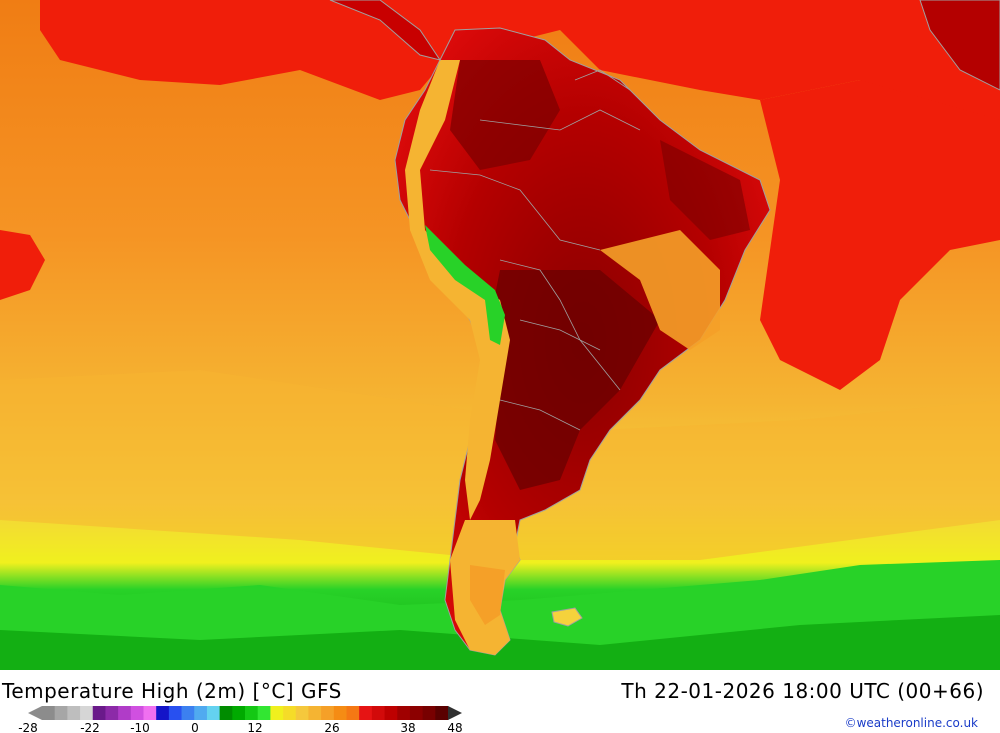 The image size is (1000, 733). Describe the element at coordinates (331, 727) in the screenshot. I see `legend-tick-label: 26` at that location.